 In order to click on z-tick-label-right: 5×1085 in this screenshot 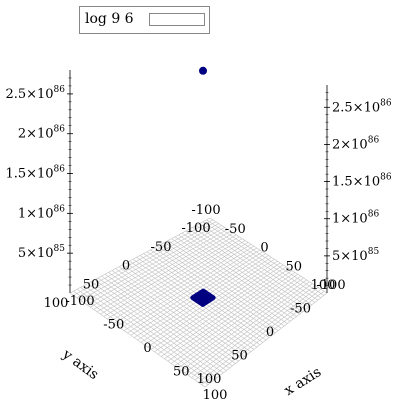, I will do `click(355, 255)`.